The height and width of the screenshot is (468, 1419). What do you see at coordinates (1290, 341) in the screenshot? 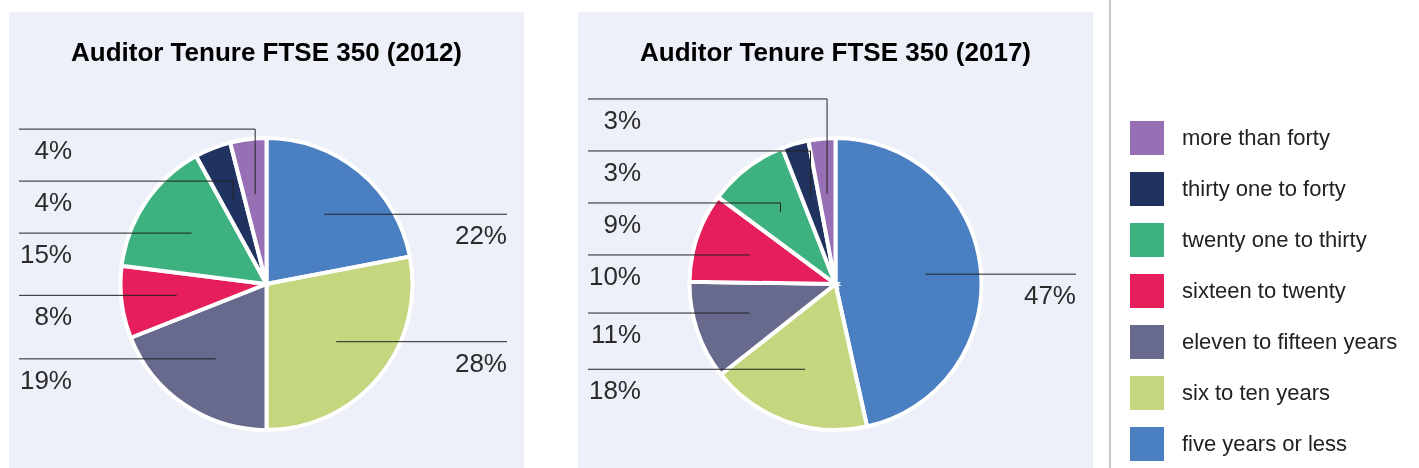
I see `legend-label: eleven to fifteen years` at bounding box center [1290, 341].